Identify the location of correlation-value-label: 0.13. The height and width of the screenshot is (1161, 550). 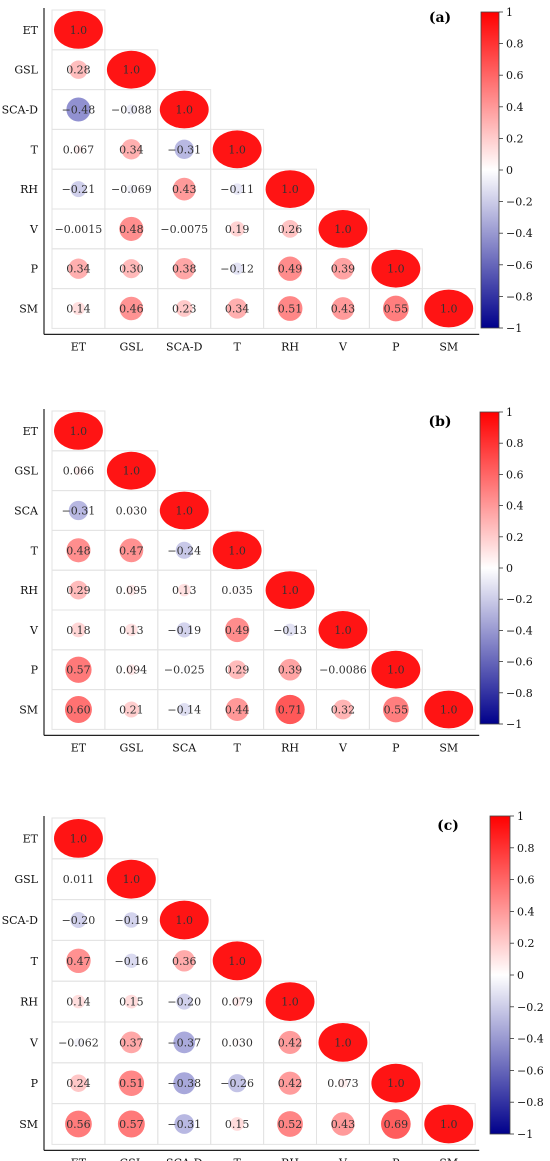
(131, 630).